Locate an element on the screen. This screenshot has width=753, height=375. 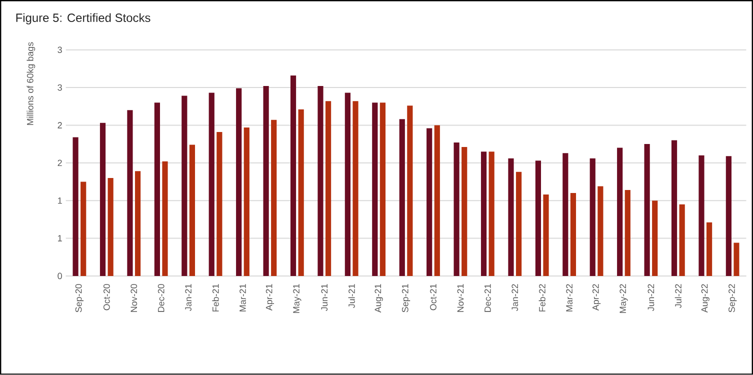
x-tick-label: Feb-21 is located at coordinates (215, 298).